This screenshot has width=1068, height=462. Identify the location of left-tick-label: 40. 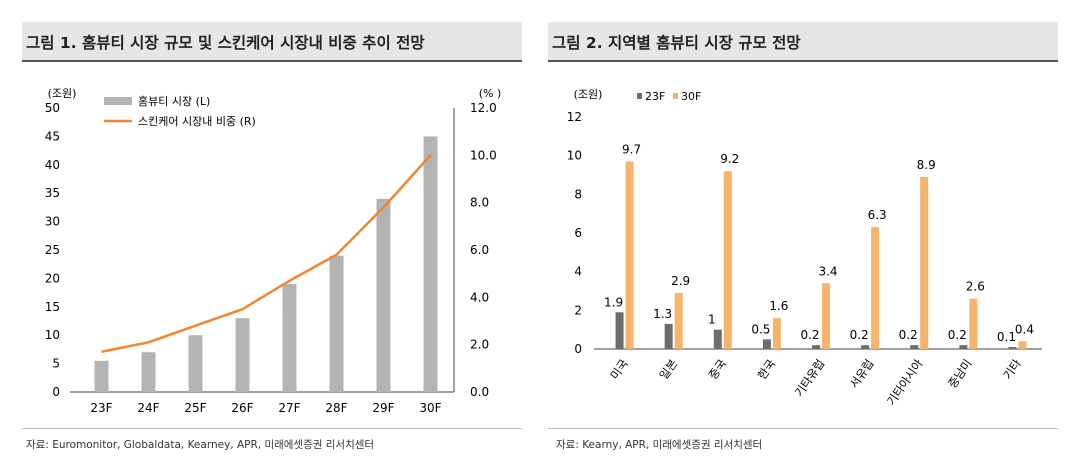
(52, 165).